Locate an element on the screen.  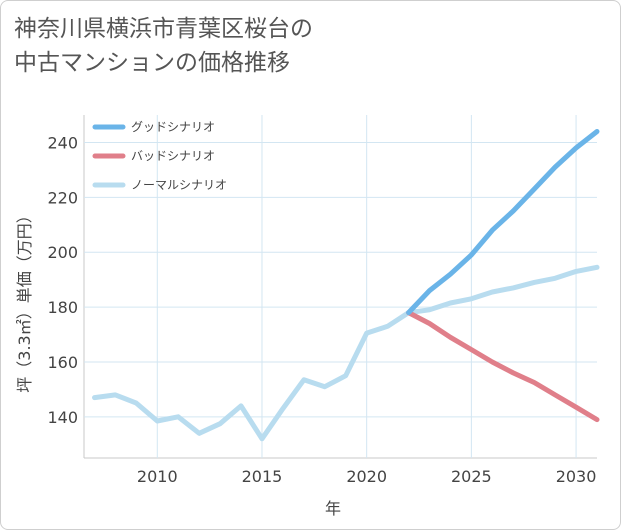
x-tick-label: 2010 is located at coordinates (157, 476).